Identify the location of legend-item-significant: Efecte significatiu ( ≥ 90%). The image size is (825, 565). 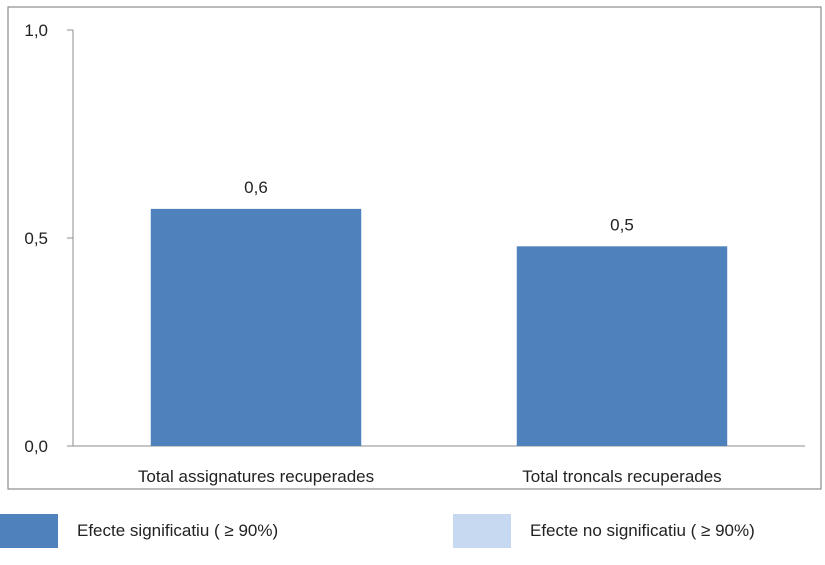
(139, 531).